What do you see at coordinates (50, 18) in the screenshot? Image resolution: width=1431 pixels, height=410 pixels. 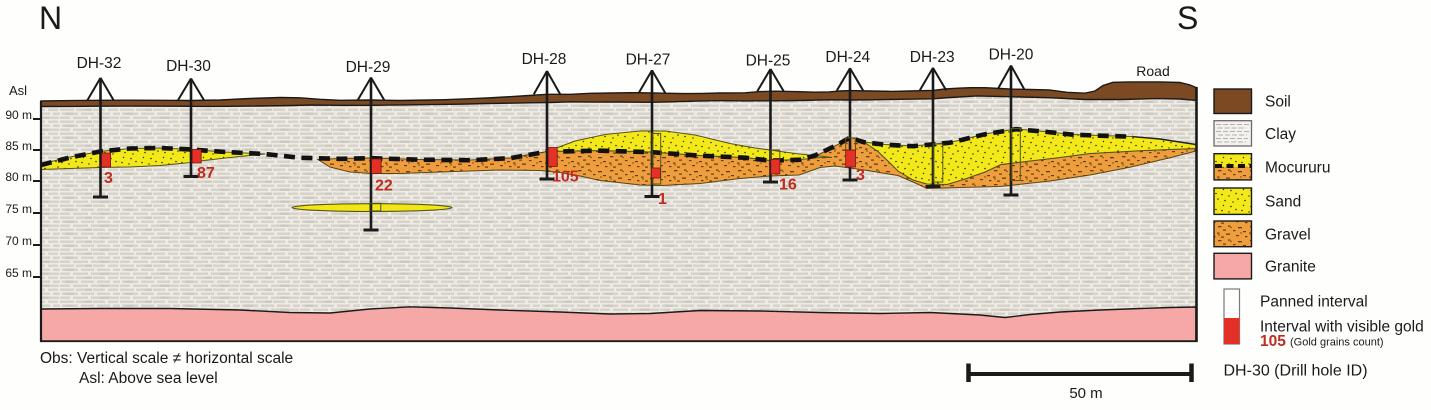 I see `svg-text: N` at bounding box center [50, 18].